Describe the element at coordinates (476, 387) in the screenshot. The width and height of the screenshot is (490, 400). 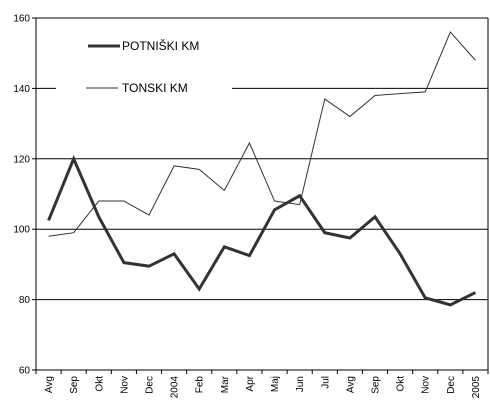
I see `x-tick-label: 2005` at that location.